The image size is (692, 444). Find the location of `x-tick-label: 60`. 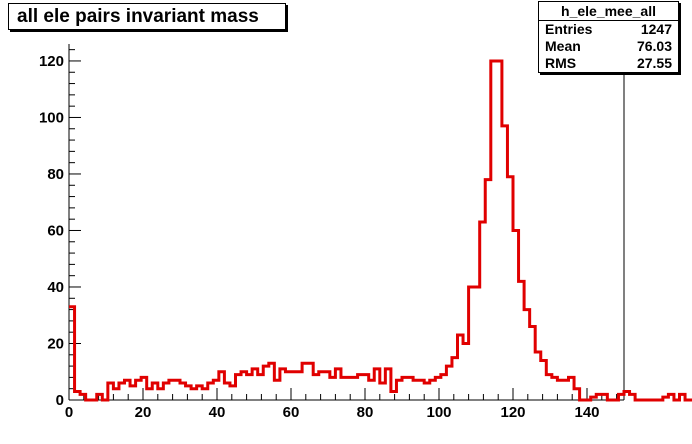

x-tick-label: 60 is located at coordinates (291, 412).